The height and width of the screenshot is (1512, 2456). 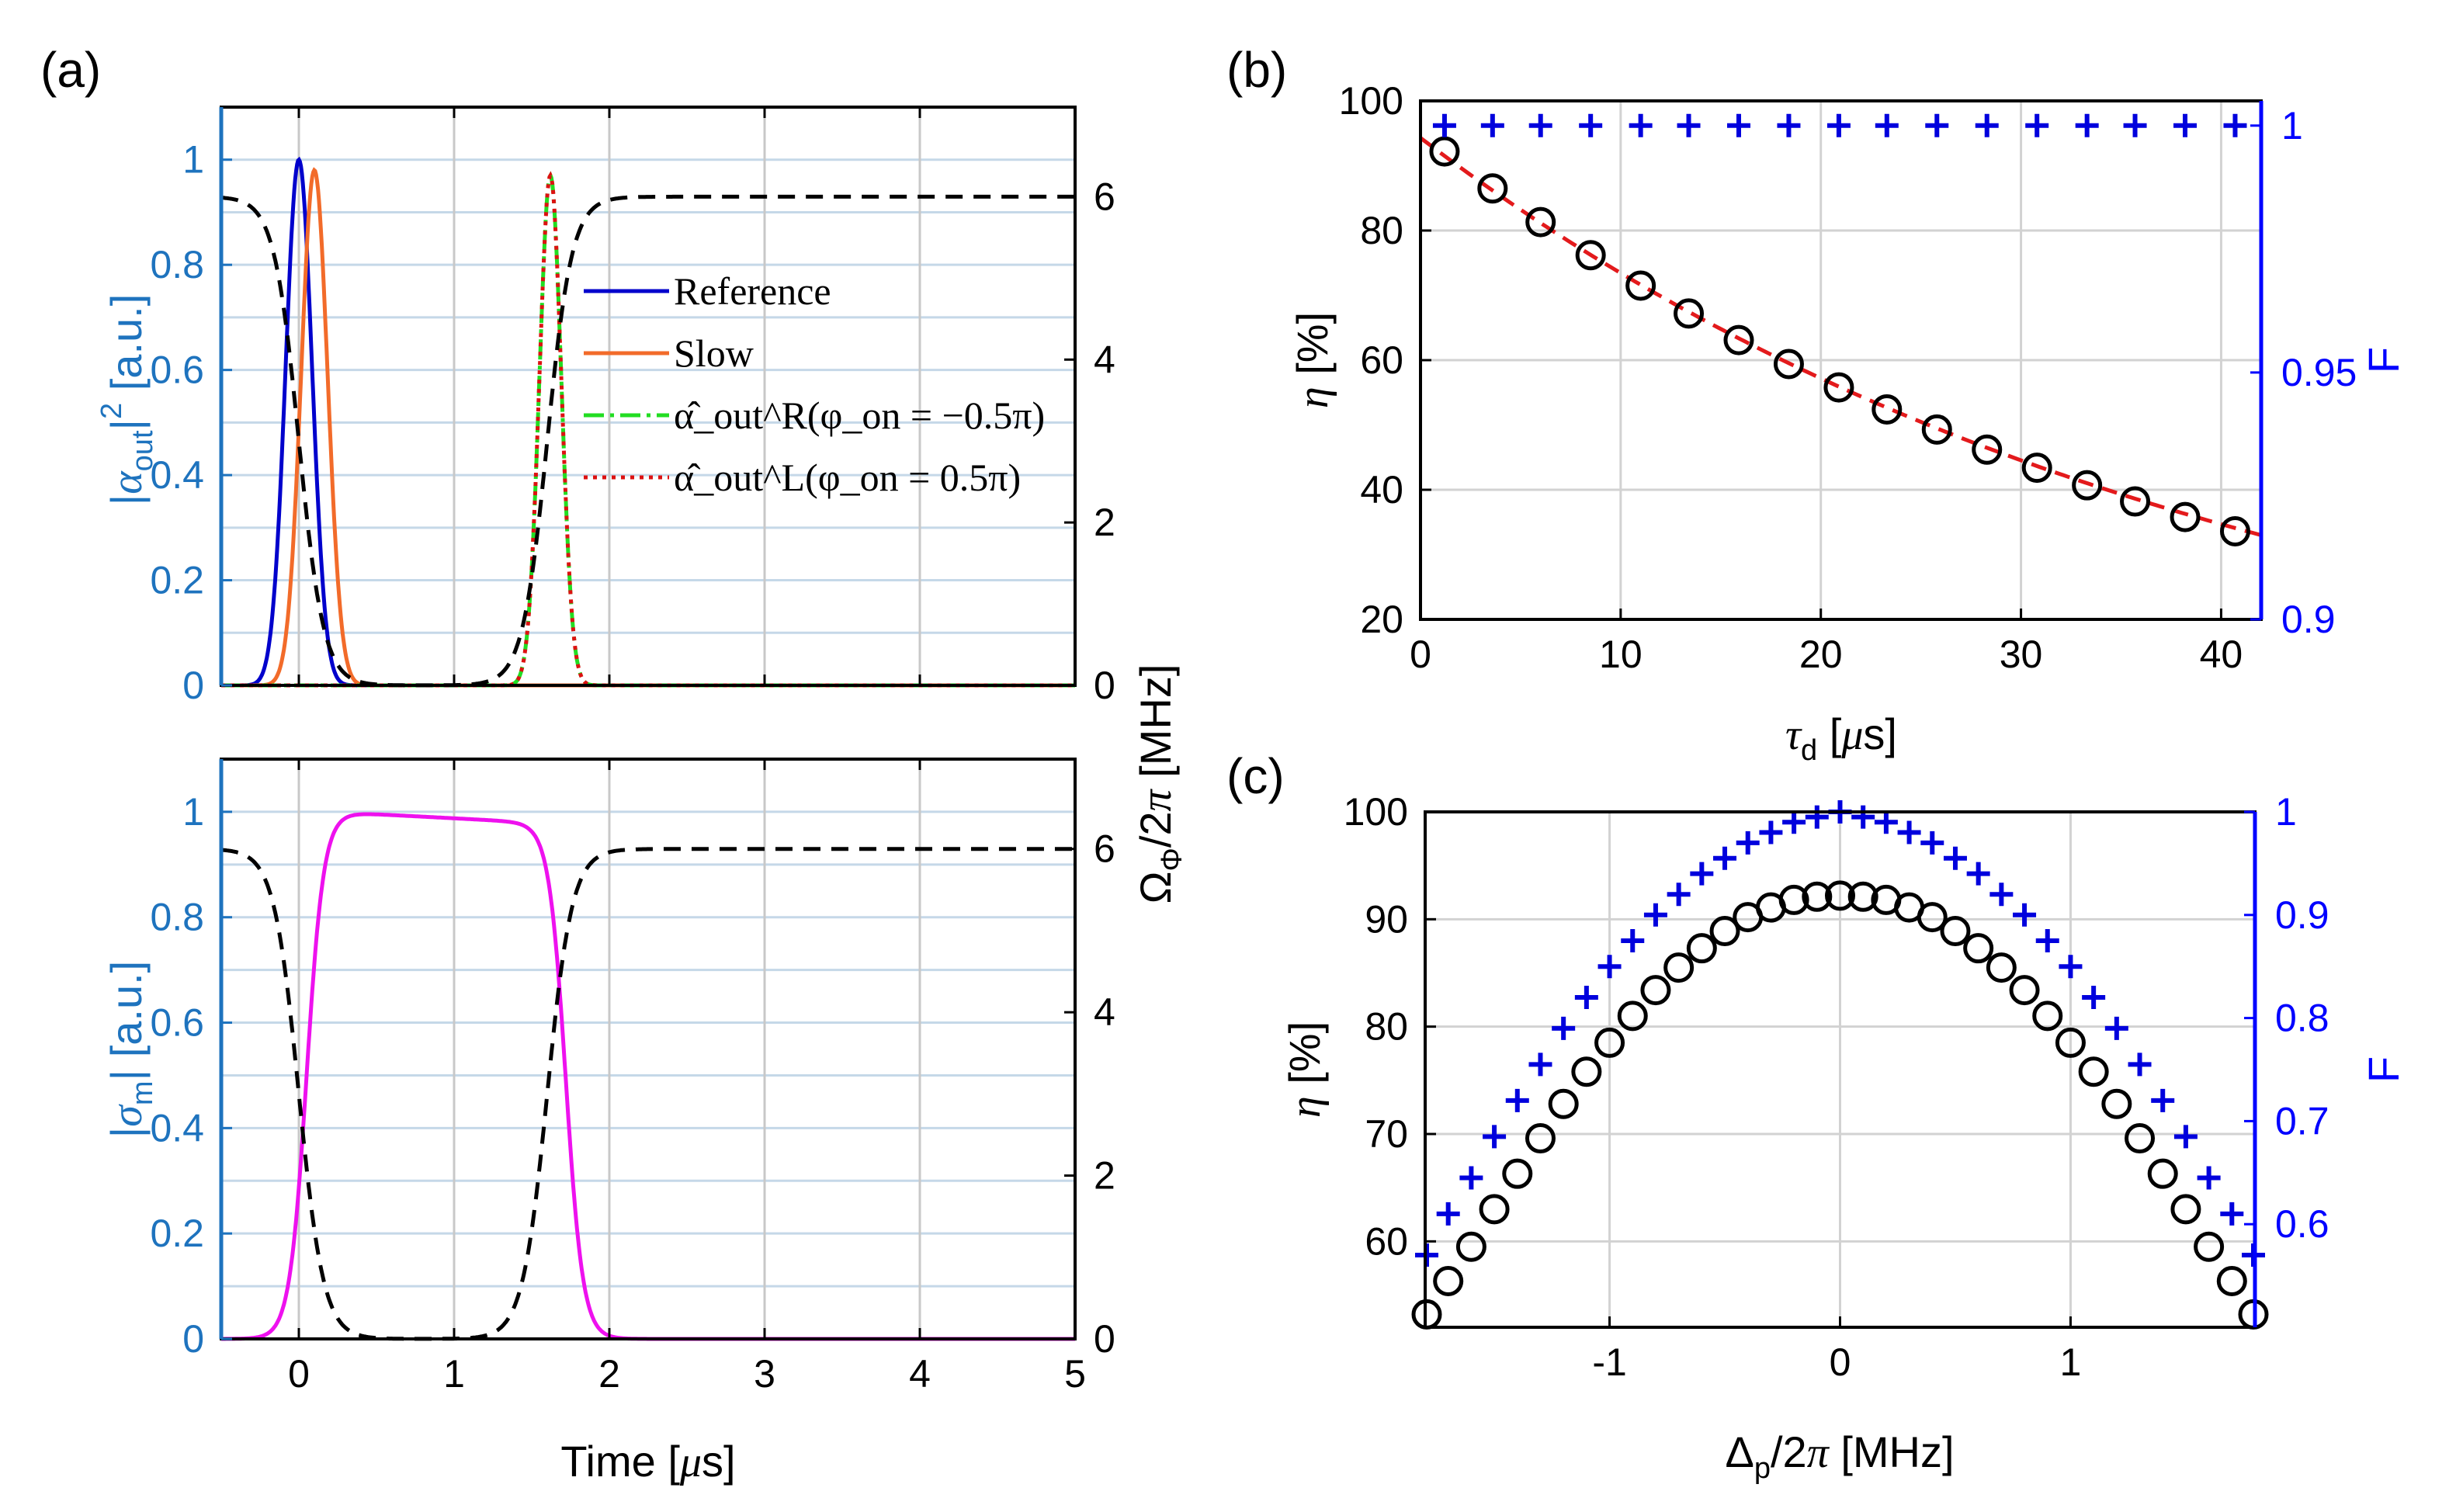 I want to click on panel-c-xtick-label: 1, so click(x=2071, y=1362).